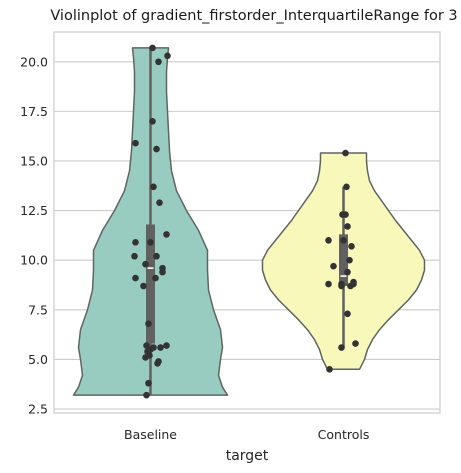 This screenshot has height=473, width=461. What do you see at coordinates (34, 260) in the screenshot?
I see `y-tick-label: 10.0` at bounding box center [34, 260].